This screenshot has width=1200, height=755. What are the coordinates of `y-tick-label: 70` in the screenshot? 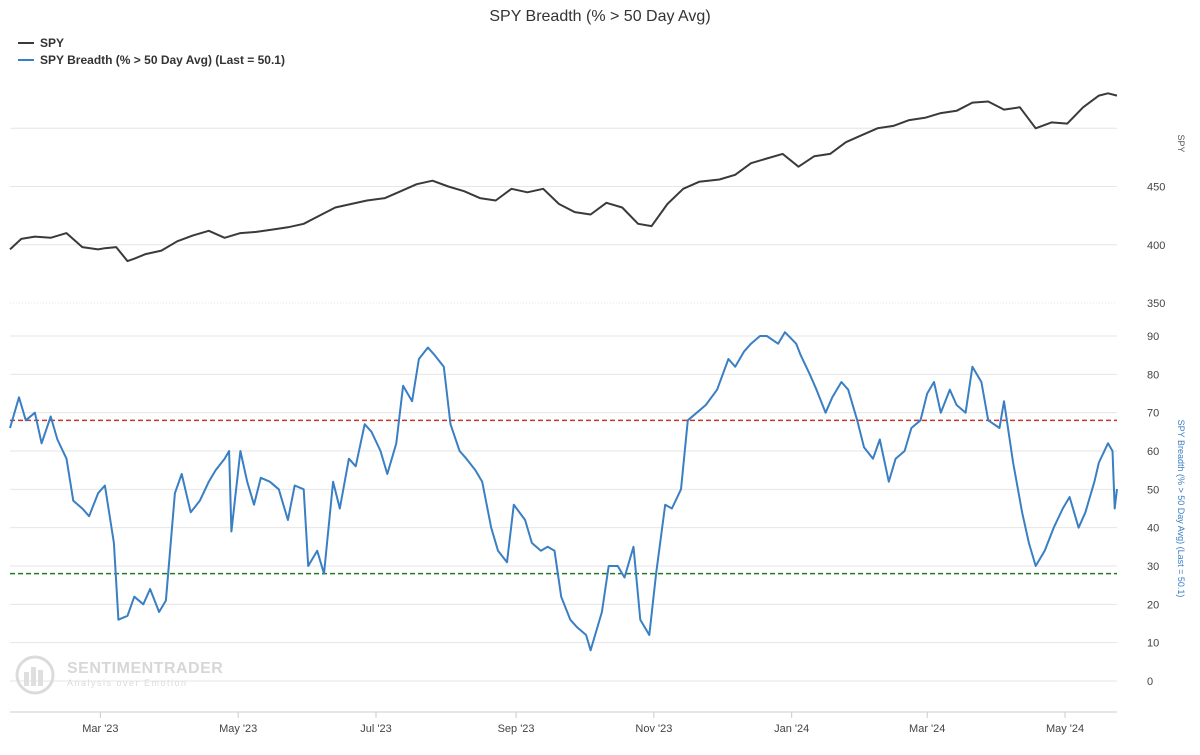 It's located at (1153, 414).